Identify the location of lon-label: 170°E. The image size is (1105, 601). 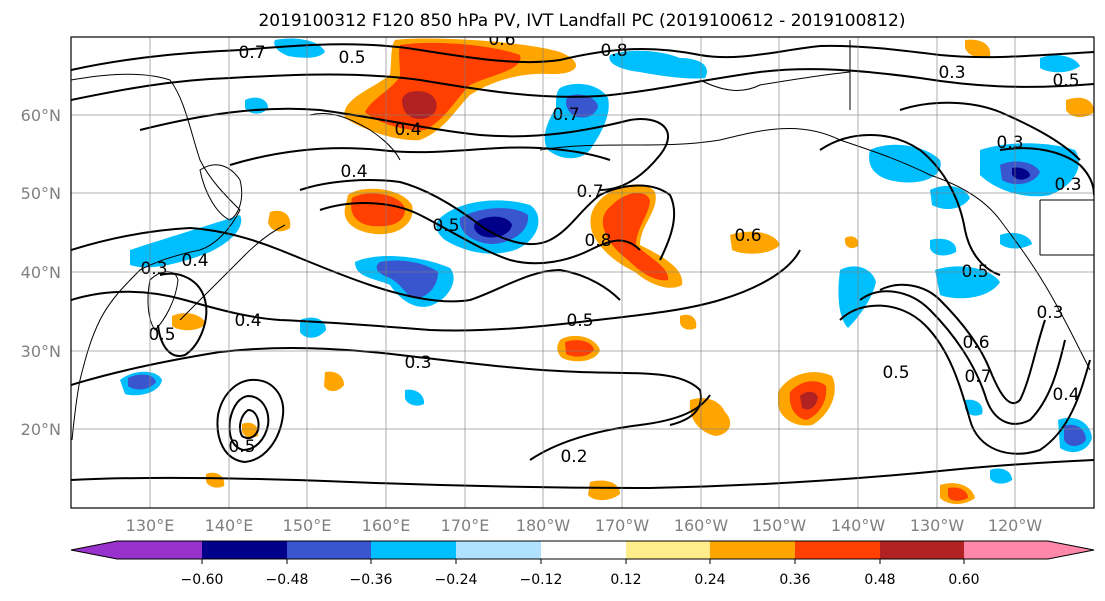
(465, 525).